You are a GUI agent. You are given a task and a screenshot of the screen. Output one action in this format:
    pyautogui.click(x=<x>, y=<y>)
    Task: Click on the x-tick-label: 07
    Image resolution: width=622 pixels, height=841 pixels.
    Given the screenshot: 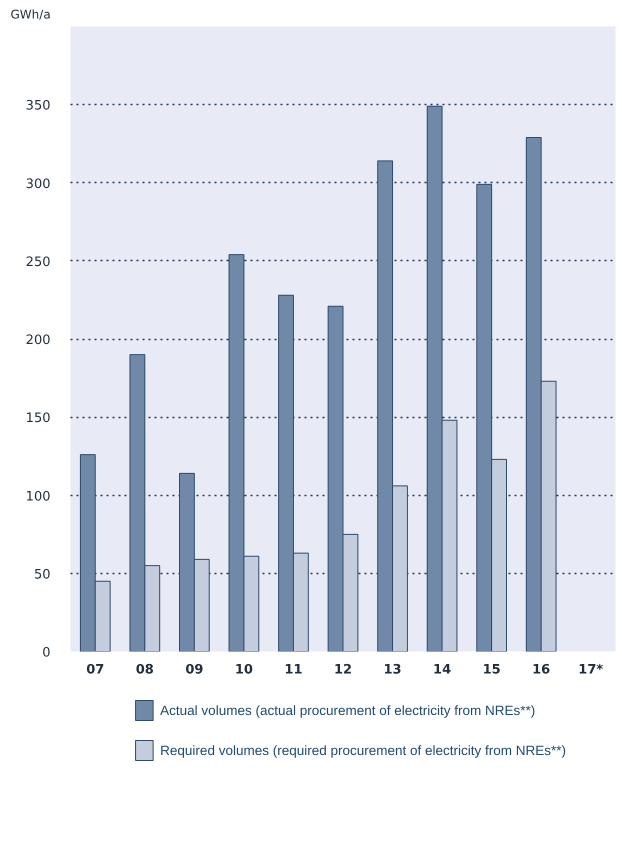 What is the action you would take?
    pyautogui.click(x=95, y=670)
    